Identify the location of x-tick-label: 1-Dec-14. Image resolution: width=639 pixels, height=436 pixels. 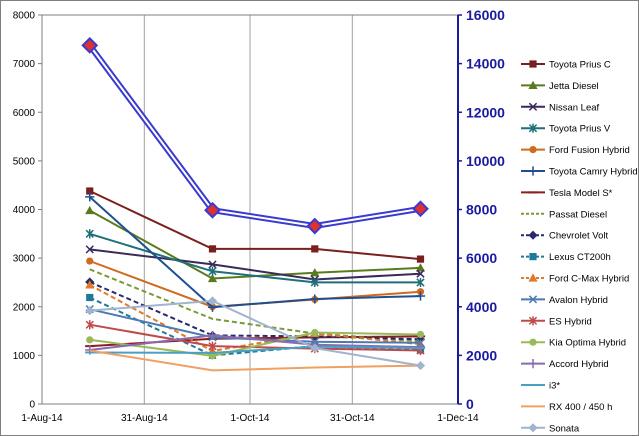
(458, 418).